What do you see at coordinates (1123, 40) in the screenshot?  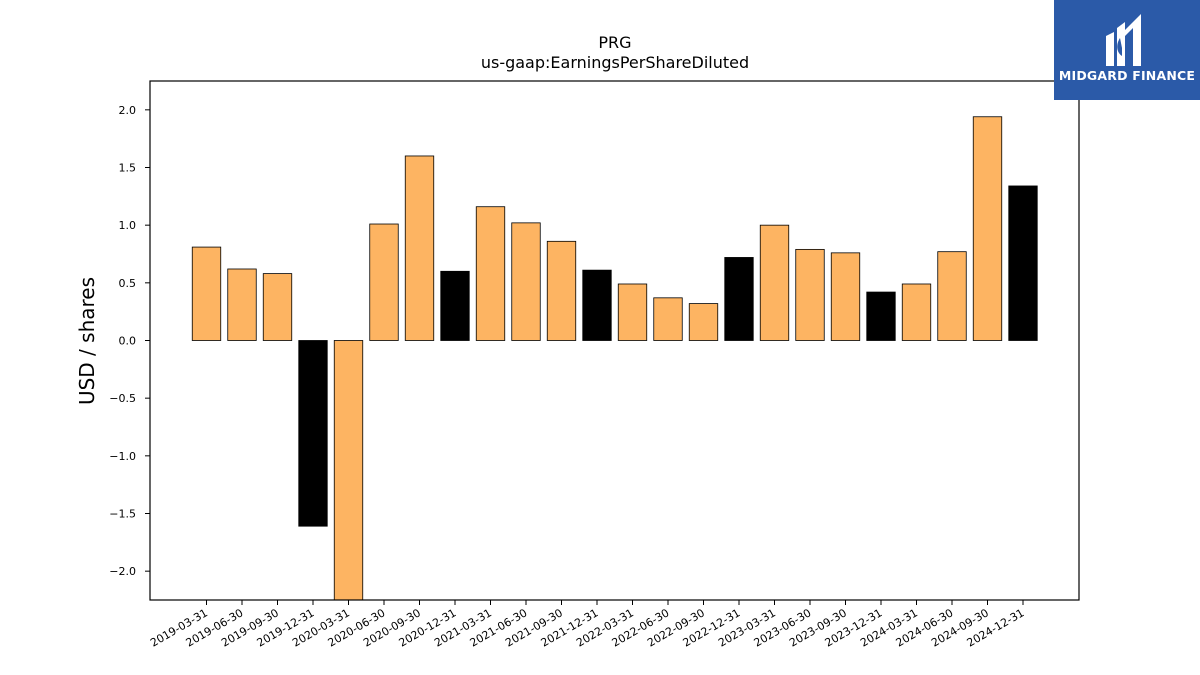 I see `midgard-logo-icon` at bounding box center [1123, 40].